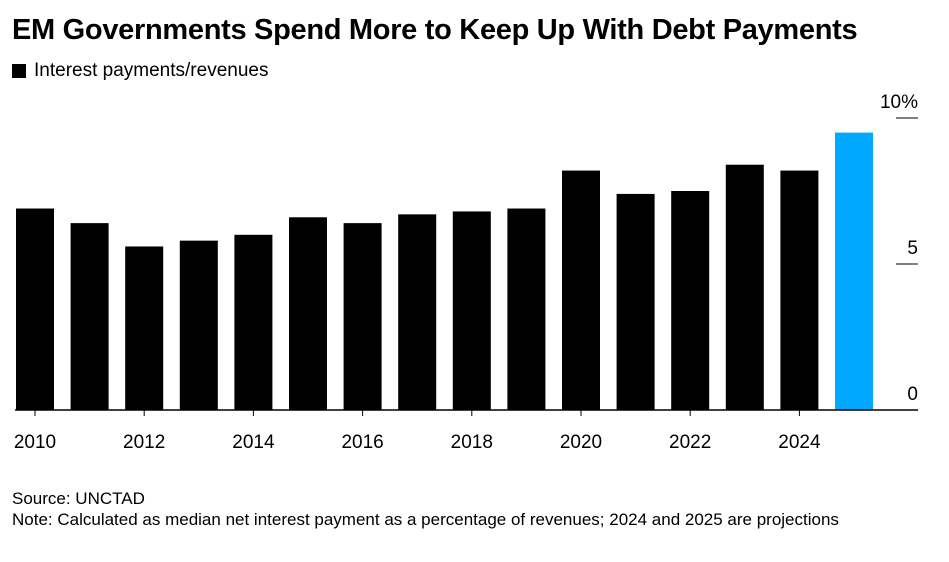 The image size is (949, 562). I want to click on bar-2015, so click(308, 313).